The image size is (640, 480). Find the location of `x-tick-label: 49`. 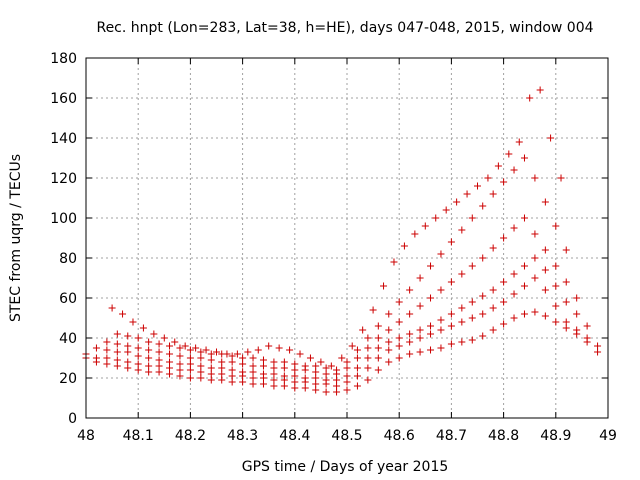

x-tick-label: 49 is located at coordinates (608, 436).